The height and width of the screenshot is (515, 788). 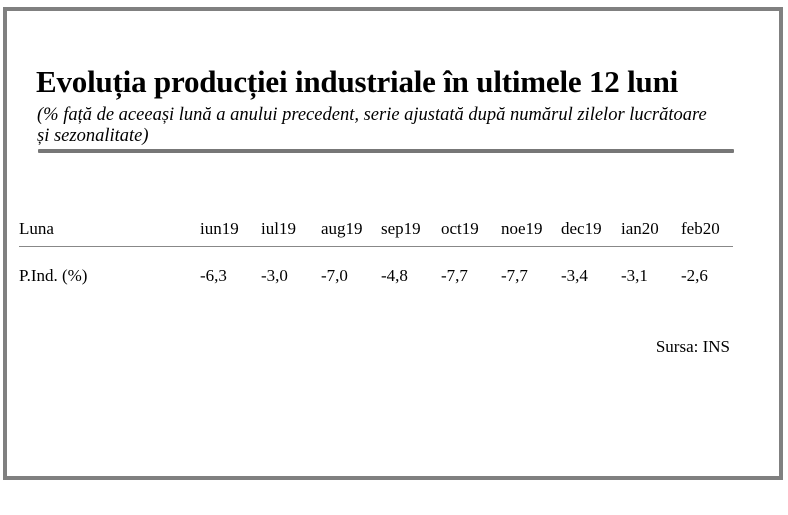 I want to click on table-column-header: iun19, so click(x=219, y=228).